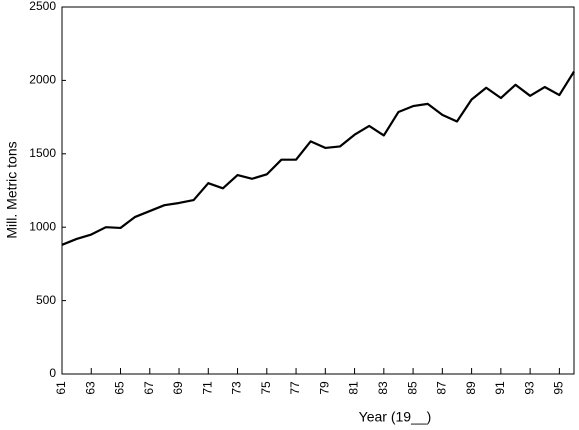  I want to click on x-tick-label: 75, so click(266, 388).